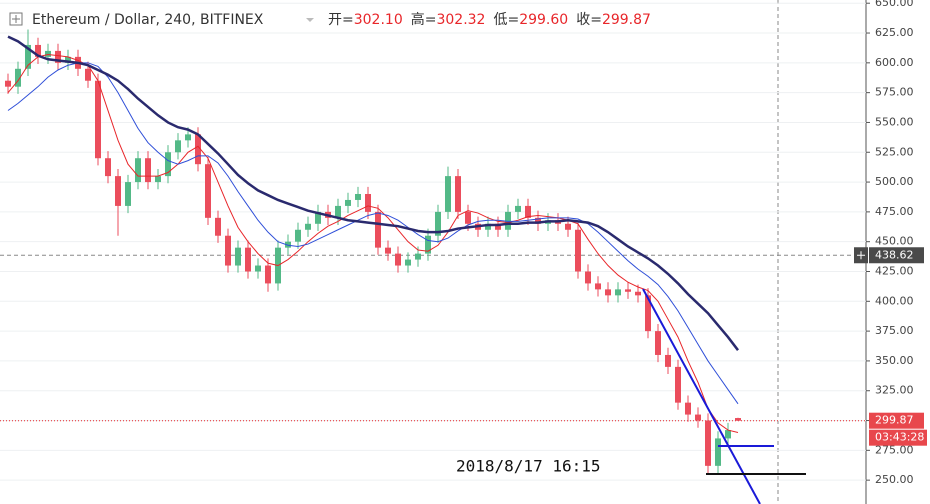  Describe the element at coordinates (894, 32) in the screenshot. I see `y-tick-label: 625.00` at that location.